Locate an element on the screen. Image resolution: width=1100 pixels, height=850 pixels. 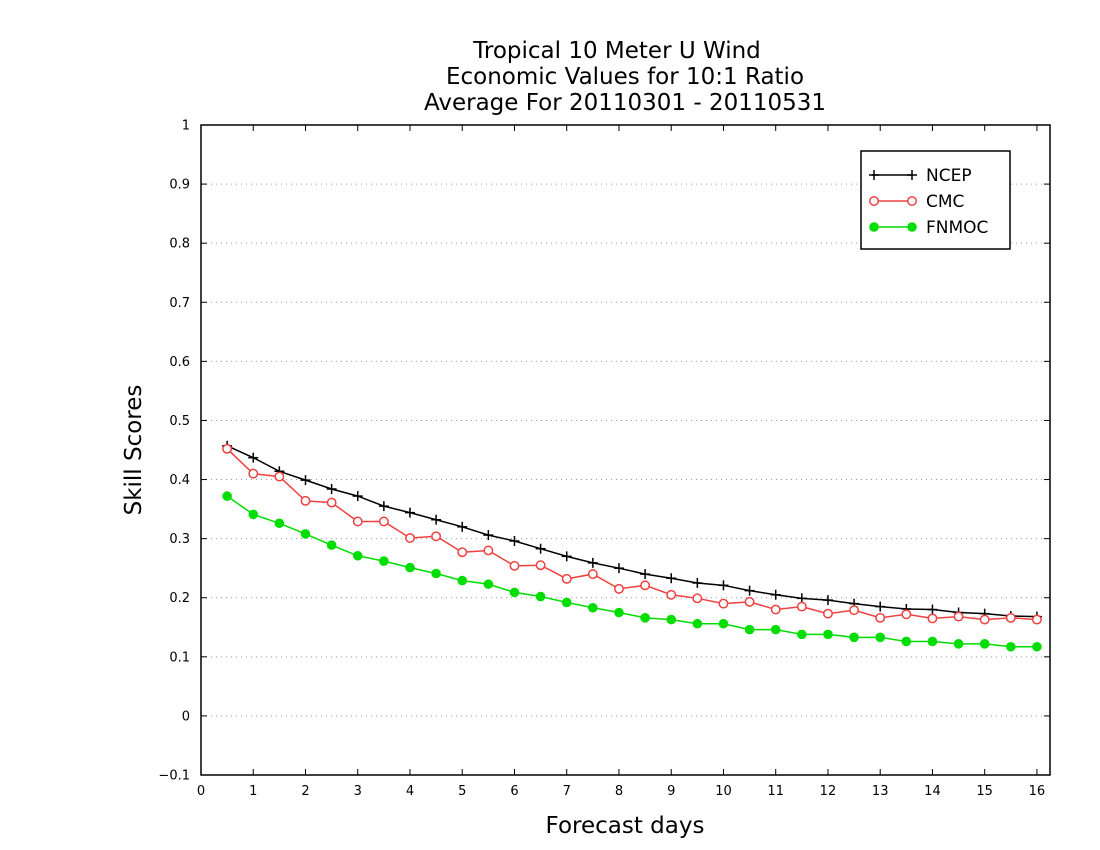
y-tick-label: 0 is located at coordinates (186, 716).